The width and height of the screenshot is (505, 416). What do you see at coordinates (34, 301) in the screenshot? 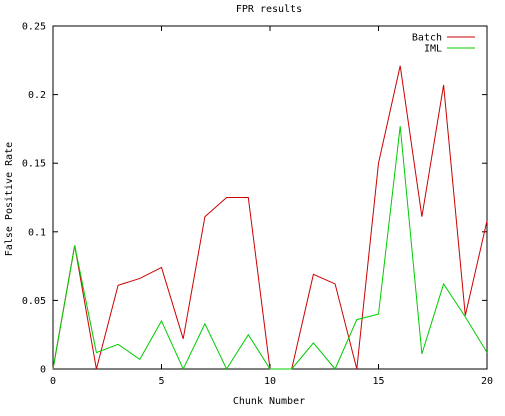
I see `y-tick-label: 0.05` at bounding box center [34, 301].